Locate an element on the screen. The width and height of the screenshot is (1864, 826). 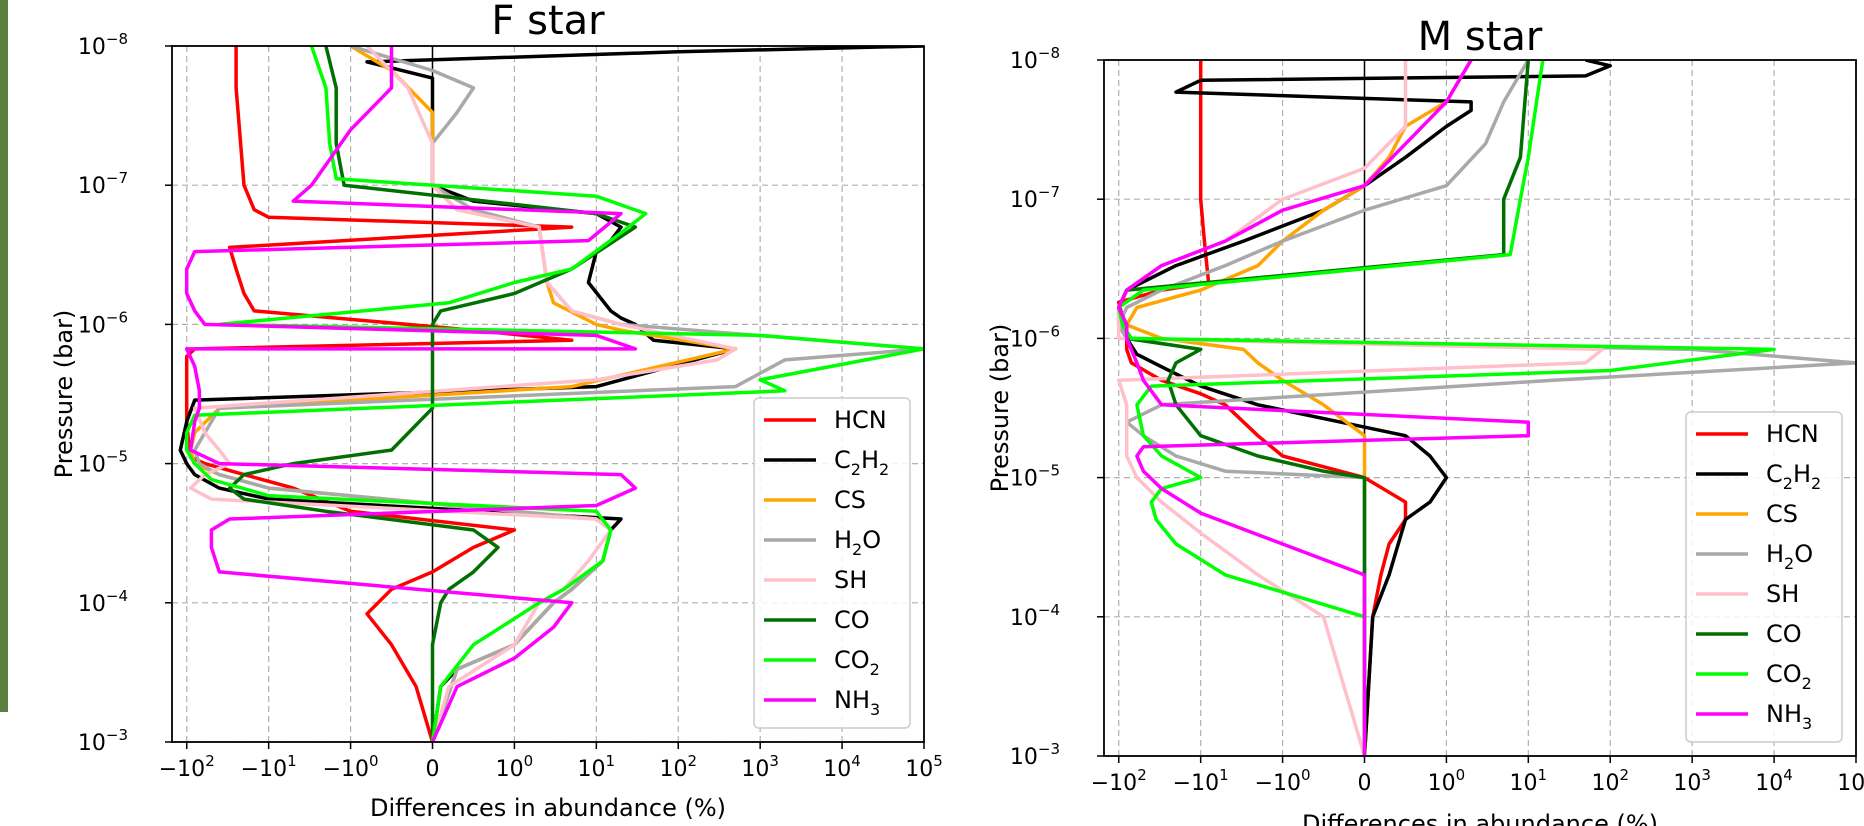
y-tick-label: 10⁻⁸ is located at coordinates (103, 45).